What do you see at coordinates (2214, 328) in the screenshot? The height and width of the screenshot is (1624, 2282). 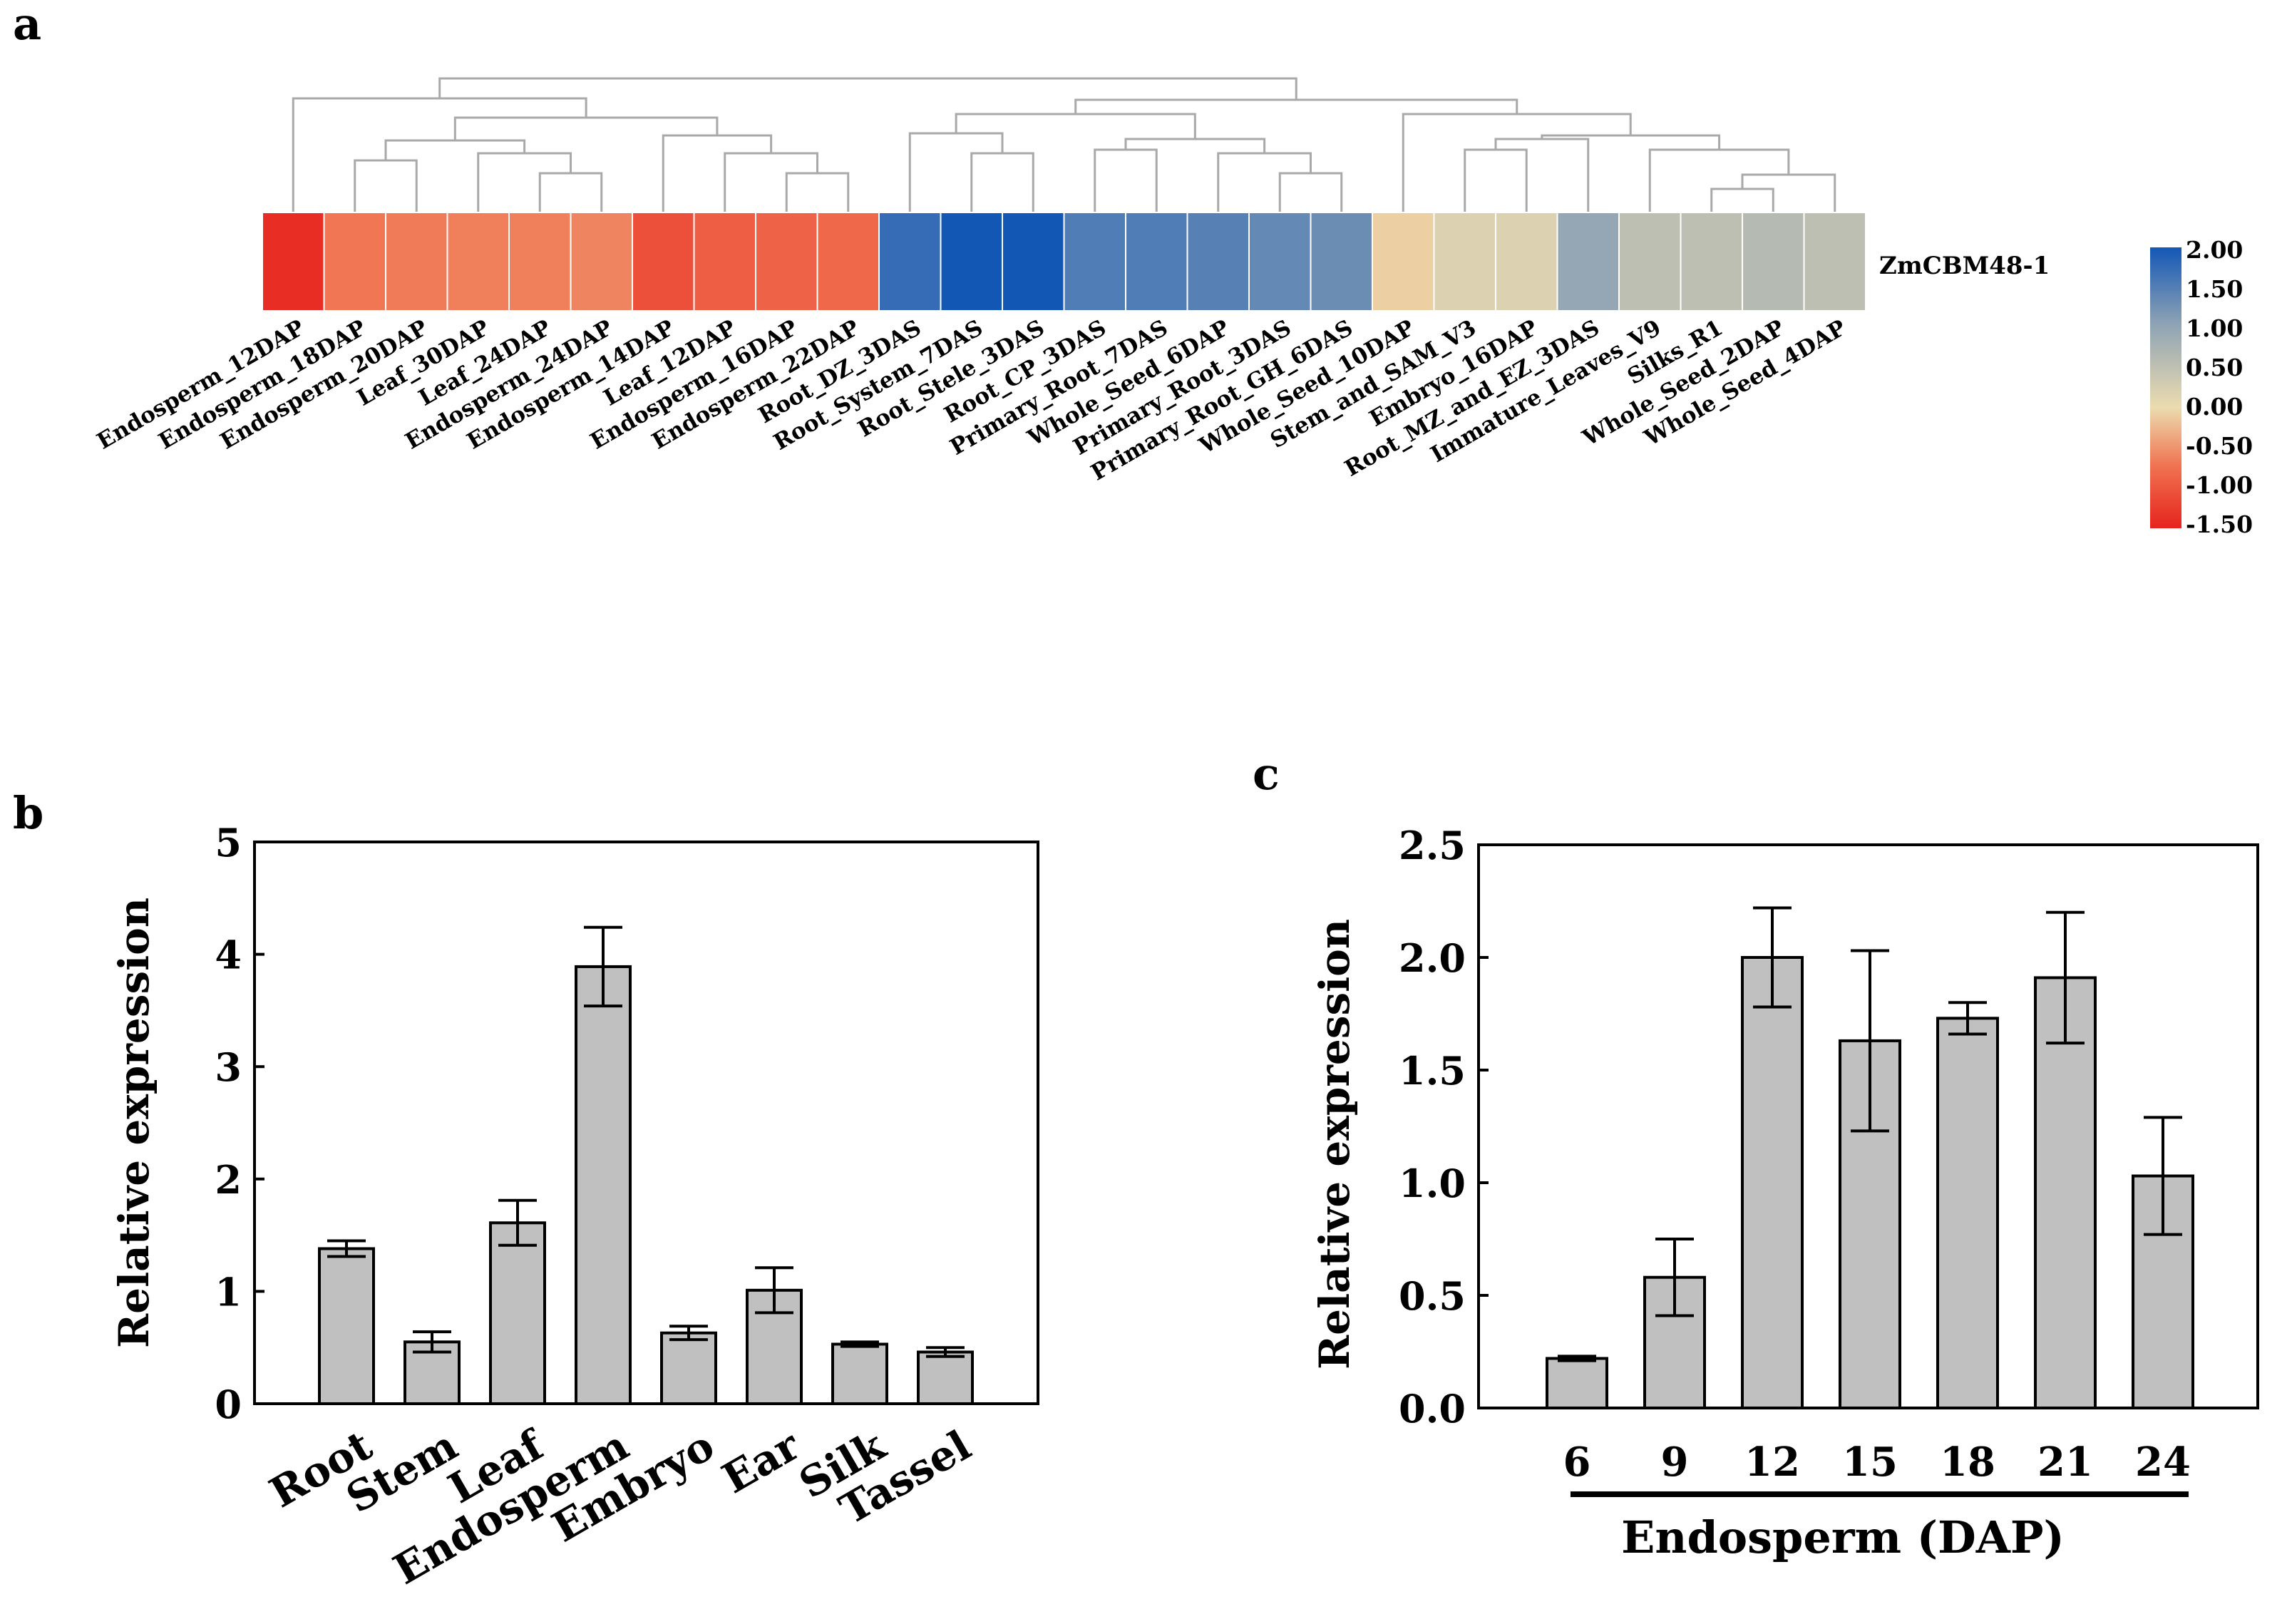 I see `colorbar-tick-label: 1.00` at bounding box center [2214, 328].